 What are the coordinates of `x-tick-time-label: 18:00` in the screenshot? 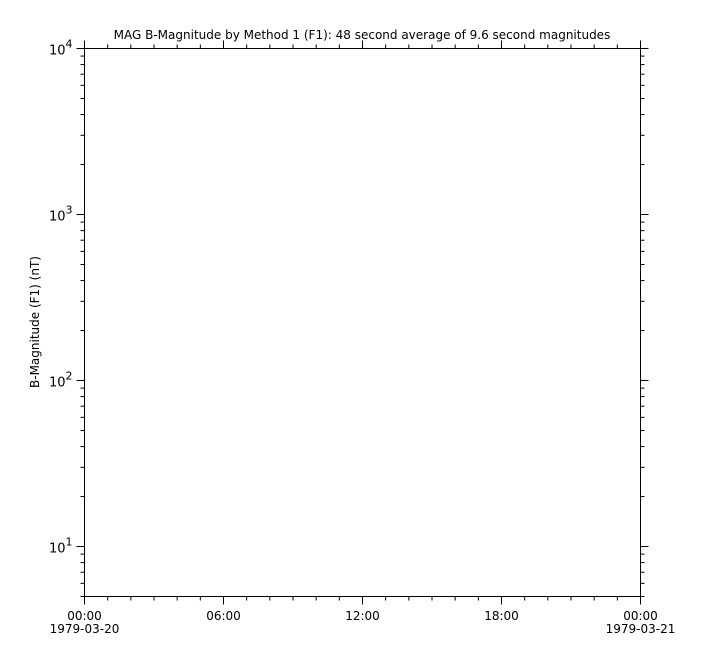 It's located at (501, 616).